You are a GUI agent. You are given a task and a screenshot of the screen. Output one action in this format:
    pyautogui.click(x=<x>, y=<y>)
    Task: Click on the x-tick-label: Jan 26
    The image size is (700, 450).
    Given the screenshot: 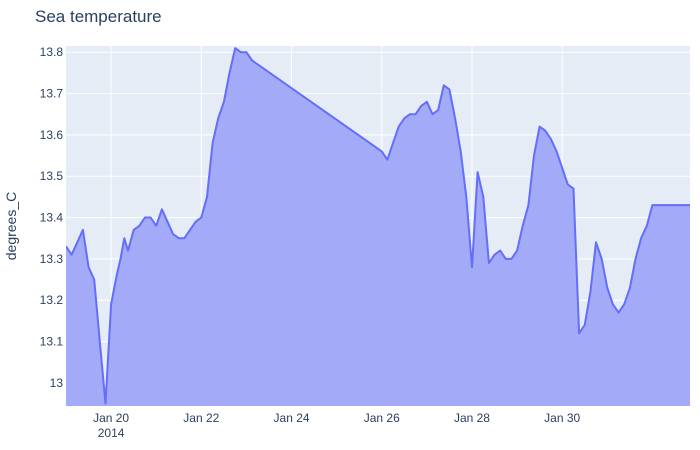 What is the action you would take?
    pyautogui.click(x=382, y=418)
    